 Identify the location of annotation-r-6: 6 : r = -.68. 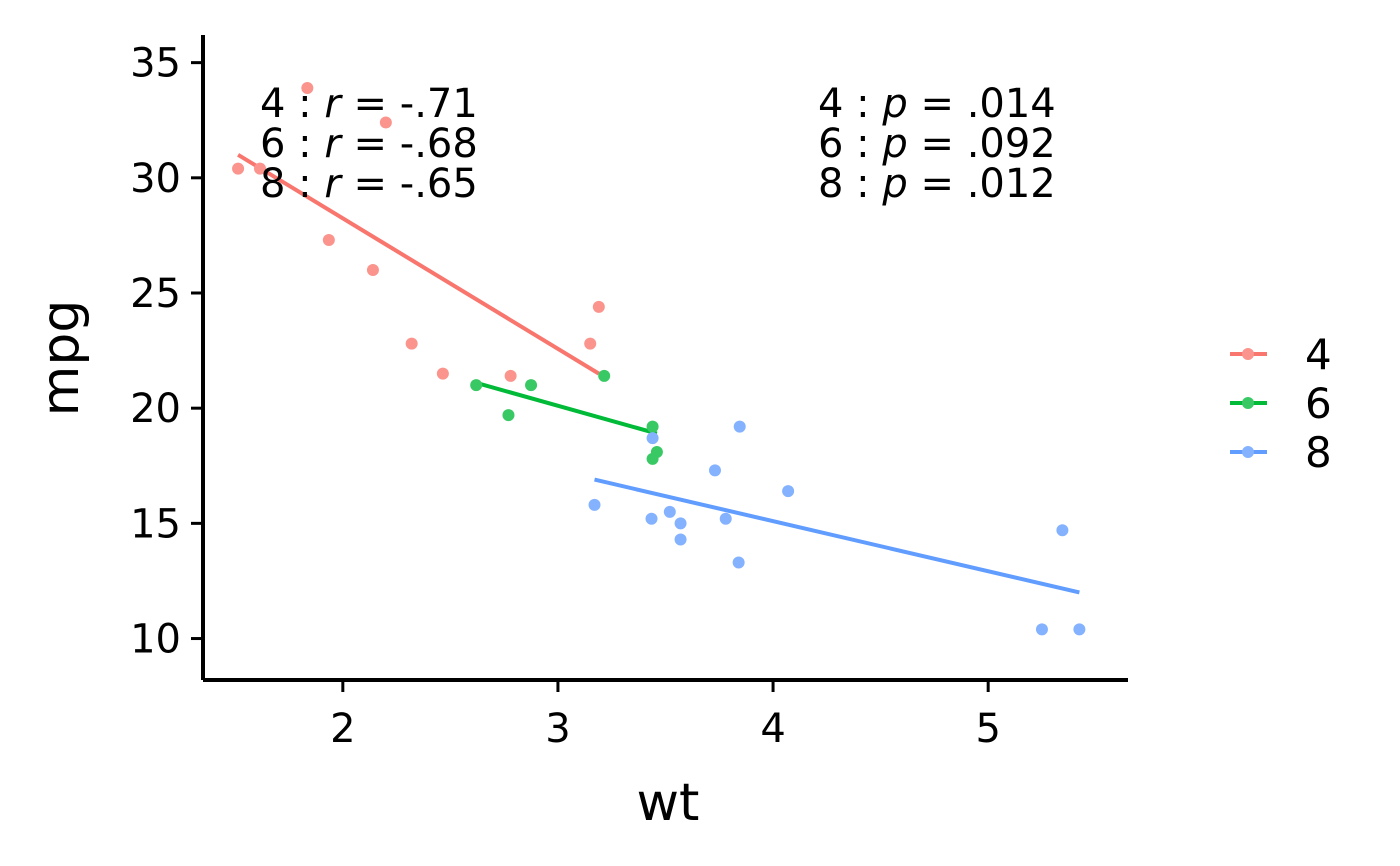
(369, 144).